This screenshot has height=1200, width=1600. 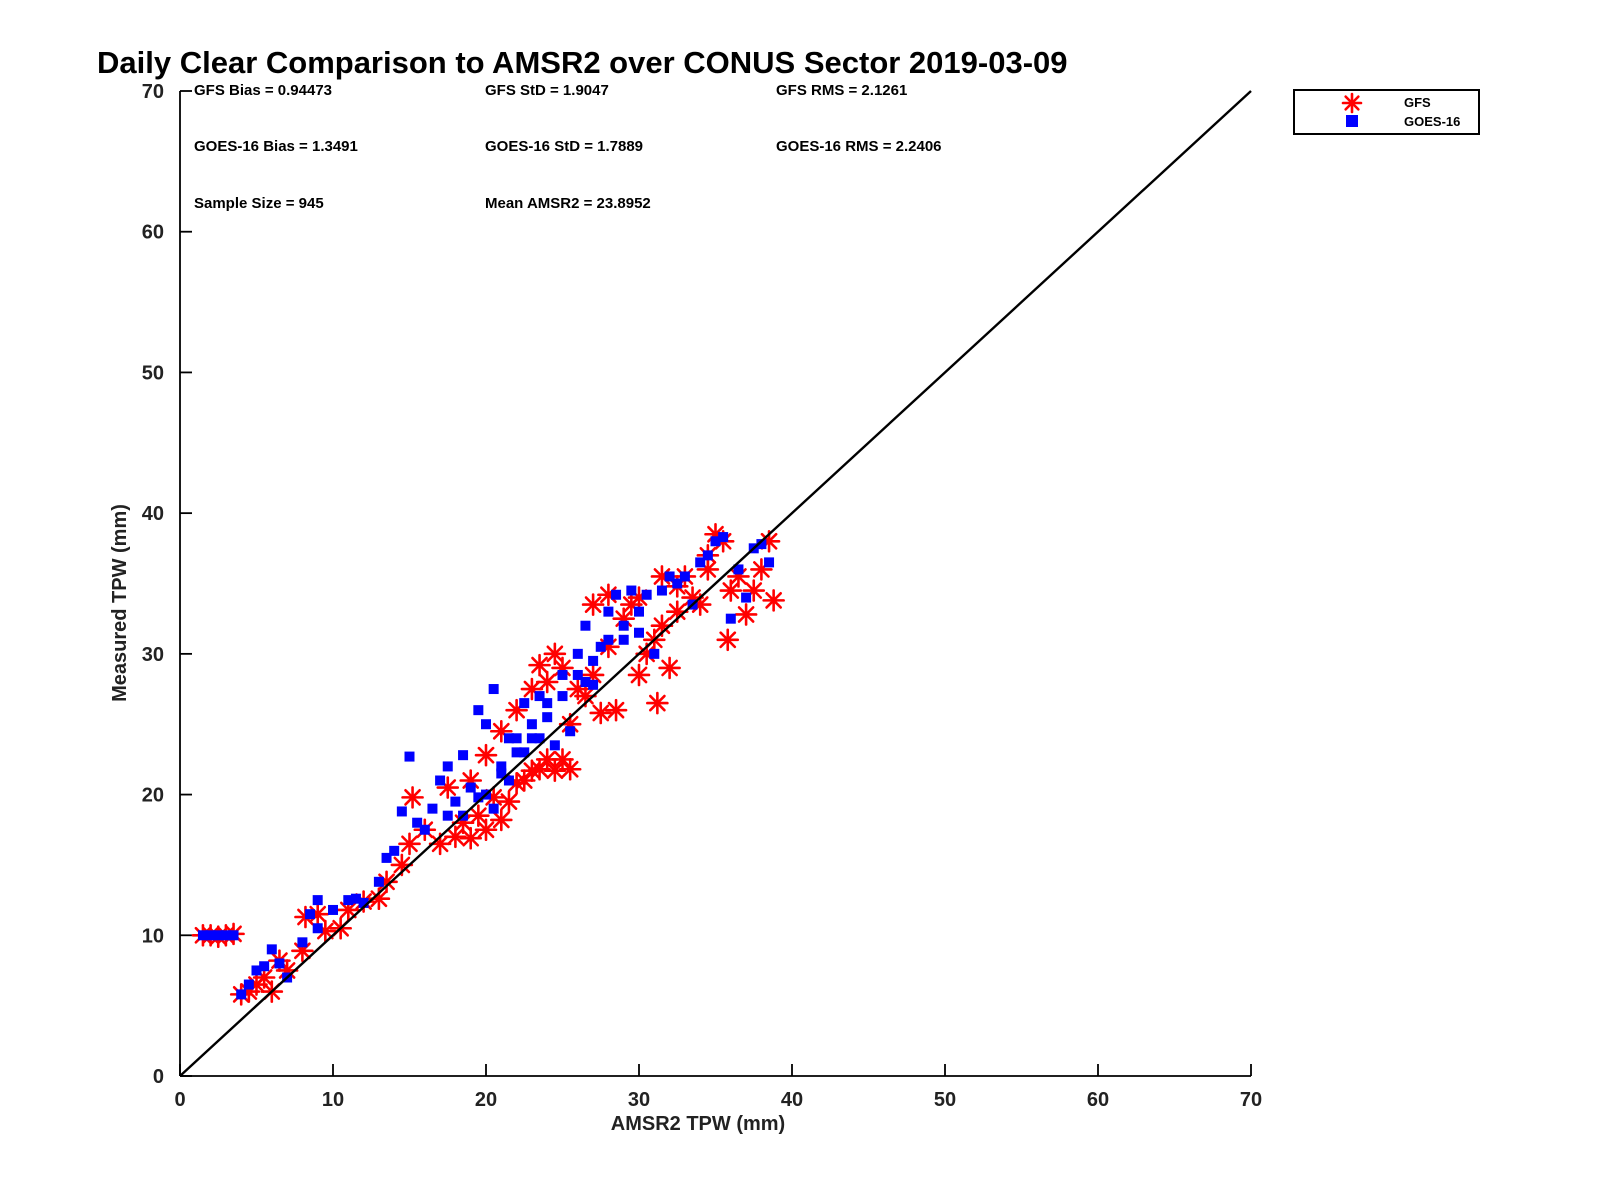 I want to click on x-tick-label: 0, so click(x=179, y=1100).